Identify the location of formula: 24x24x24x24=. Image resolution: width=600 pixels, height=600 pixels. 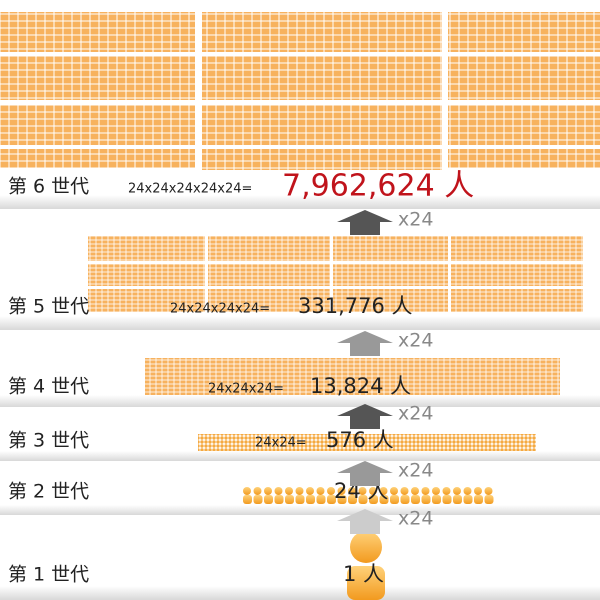
(220, 309).